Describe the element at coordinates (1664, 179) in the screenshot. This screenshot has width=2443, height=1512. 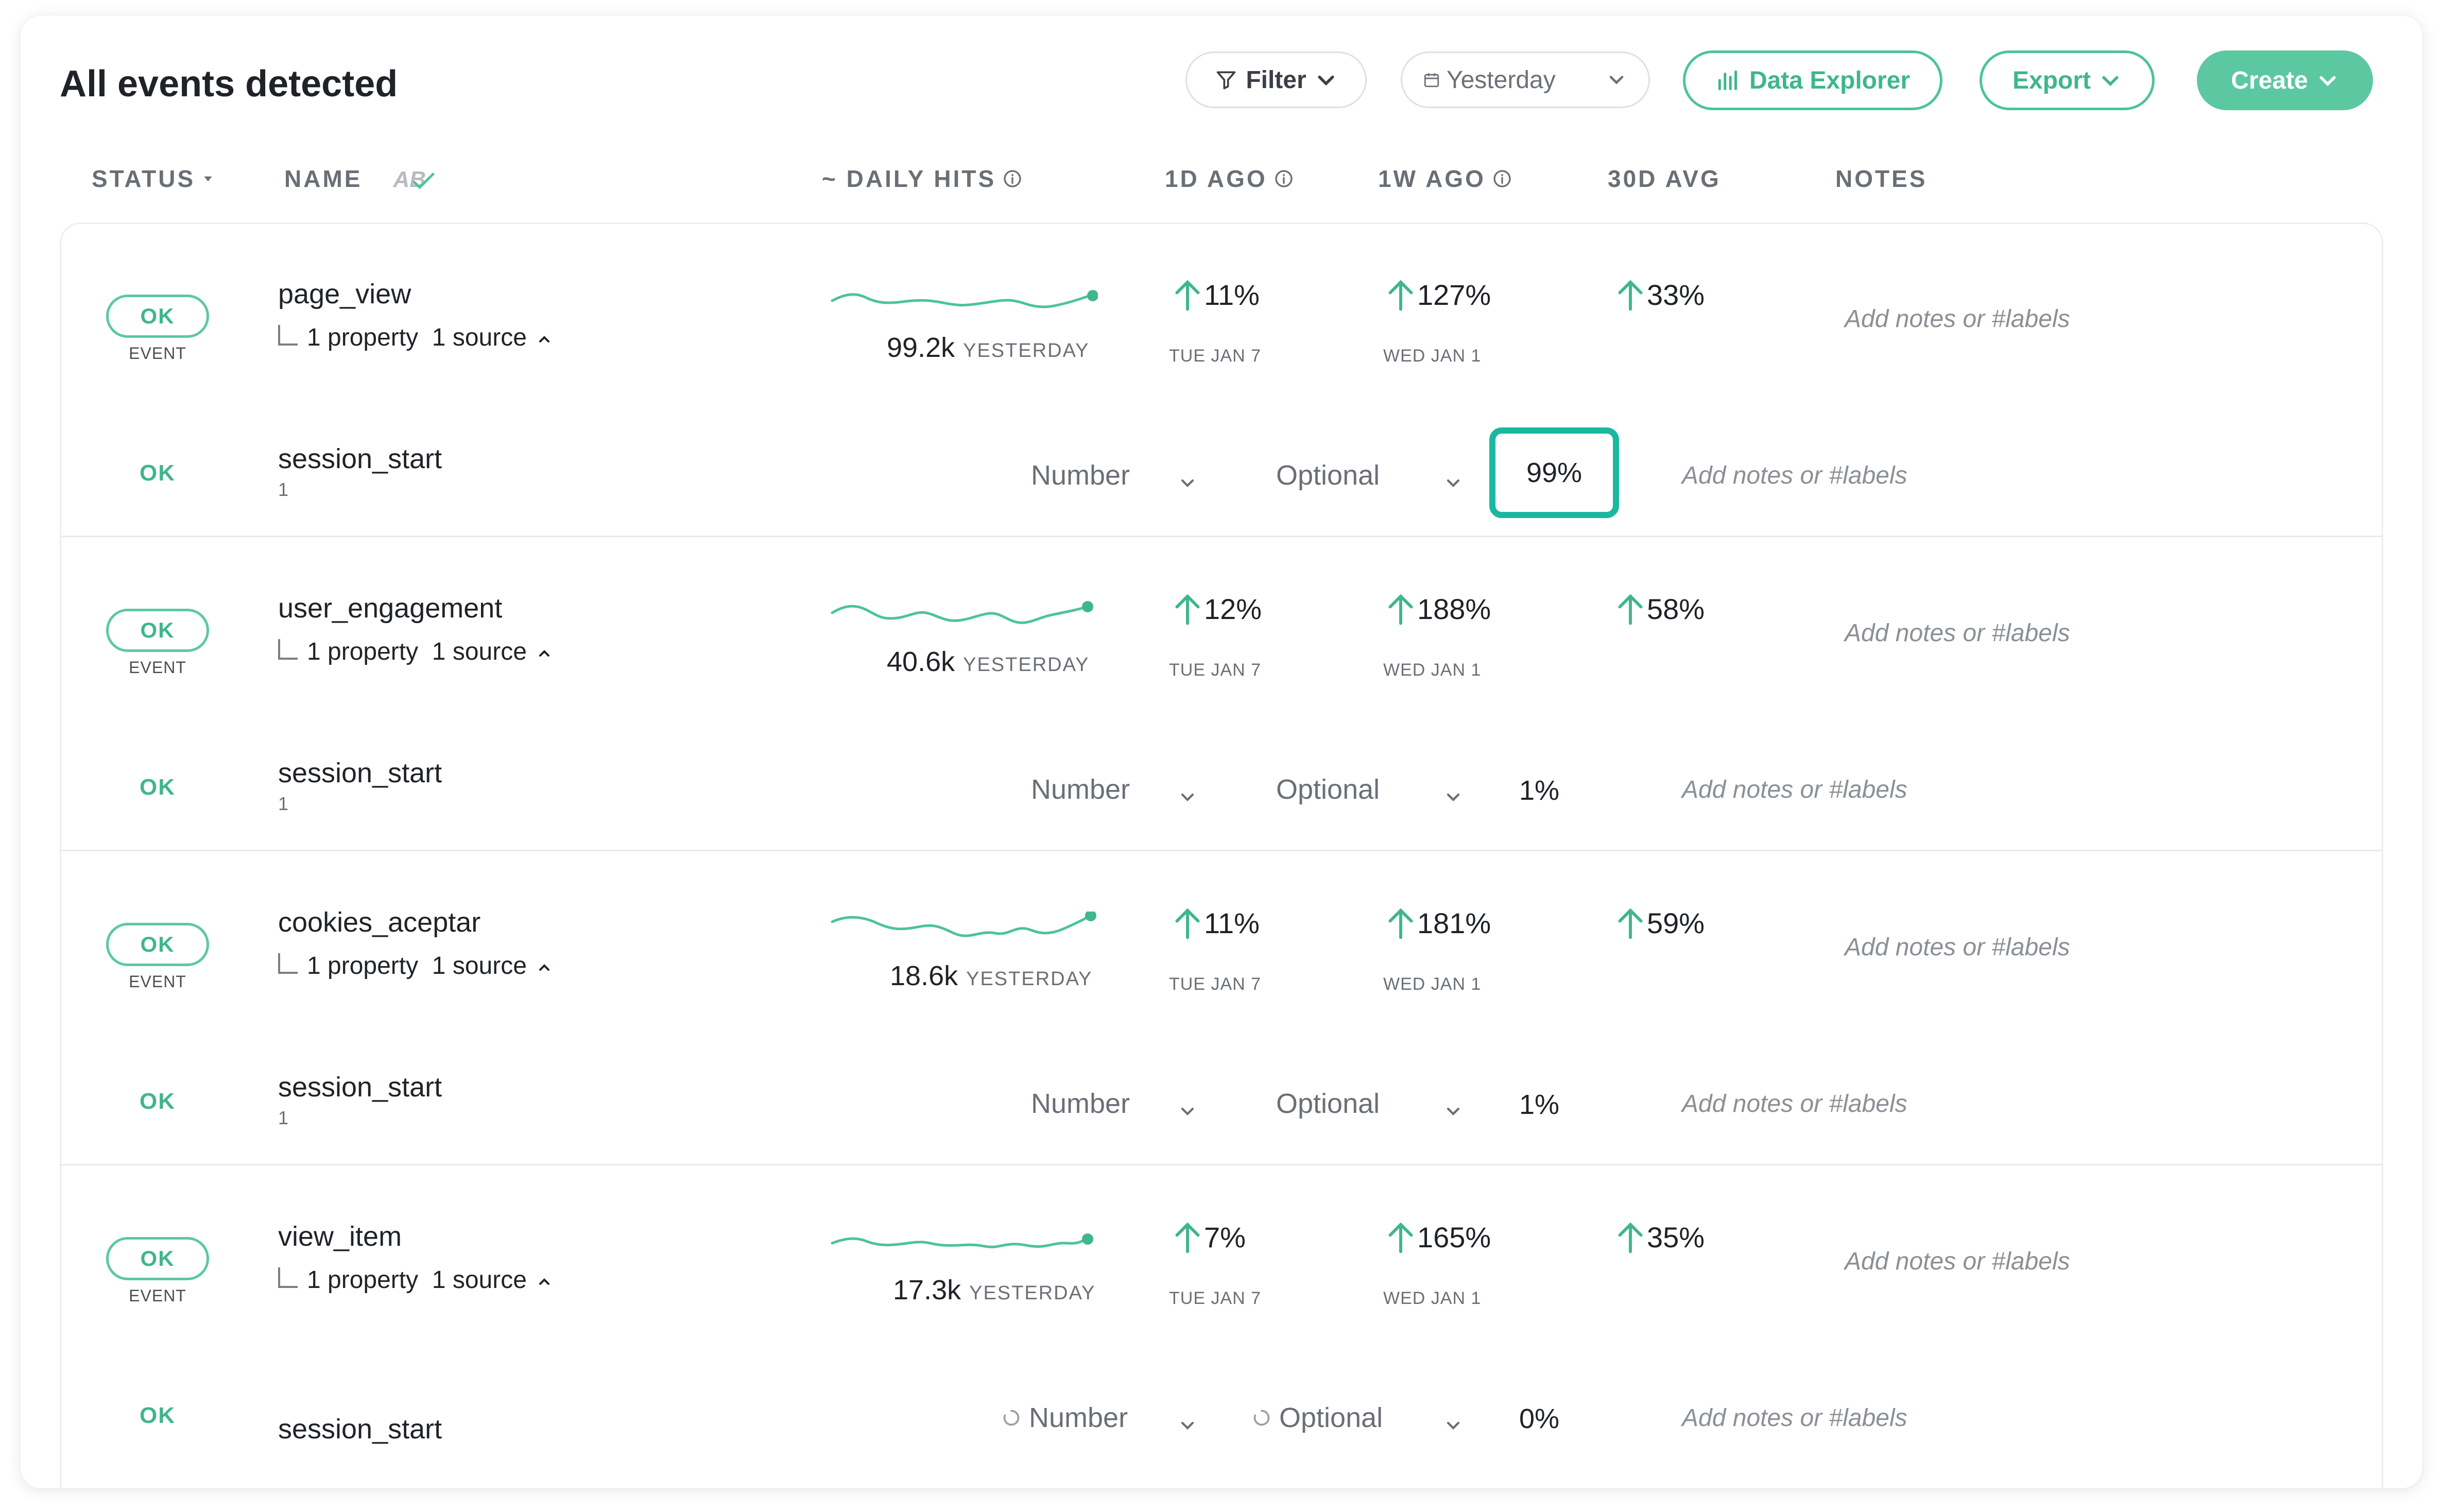
I see `column-header-30d-avg: 30D AVG` at that location.